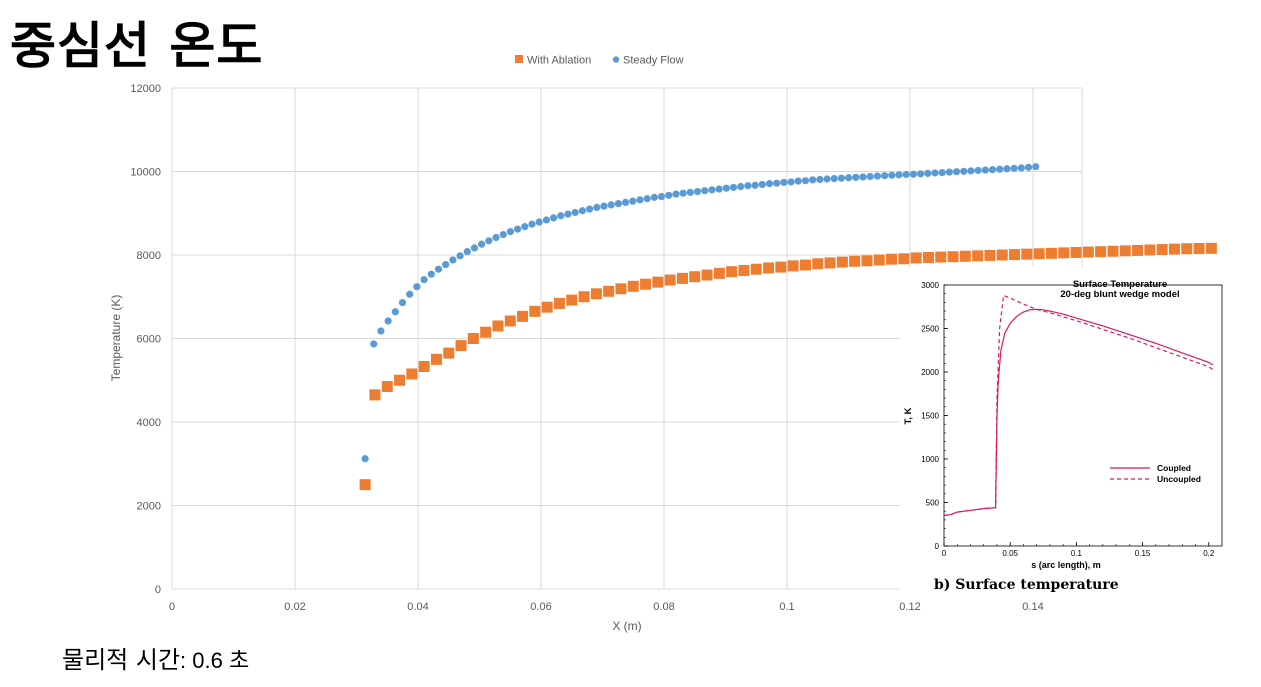 The height and width of the screenshot is (687, 1261). Describe the element at coordinates (909, 607) in the screenshot. I see `x-tick-label: 0.12` at that location.